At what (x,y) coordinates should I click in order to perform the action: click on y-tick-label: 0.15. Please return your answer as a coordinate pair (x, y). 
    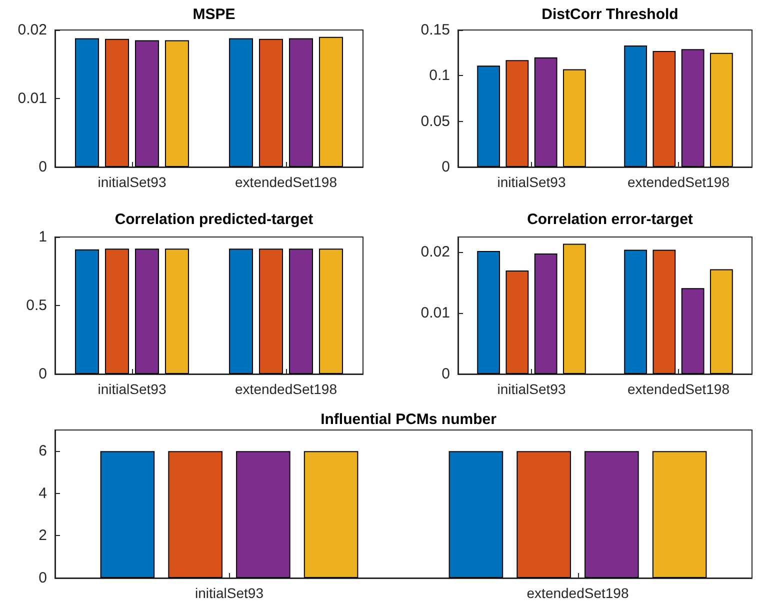
    Looking at the image, I should click on (435, 30).